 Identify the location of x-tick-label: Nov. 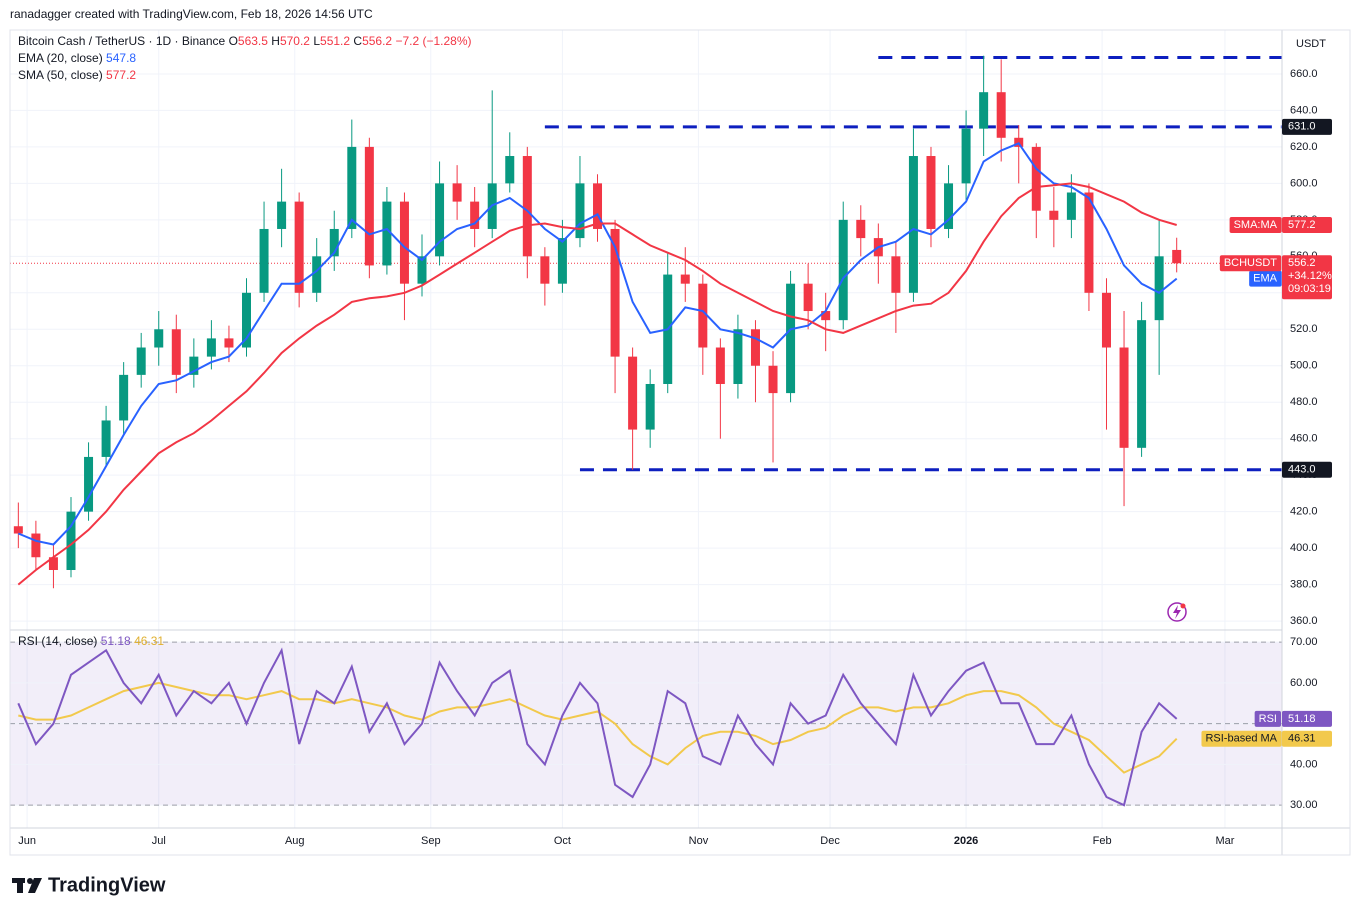
(699, 841).